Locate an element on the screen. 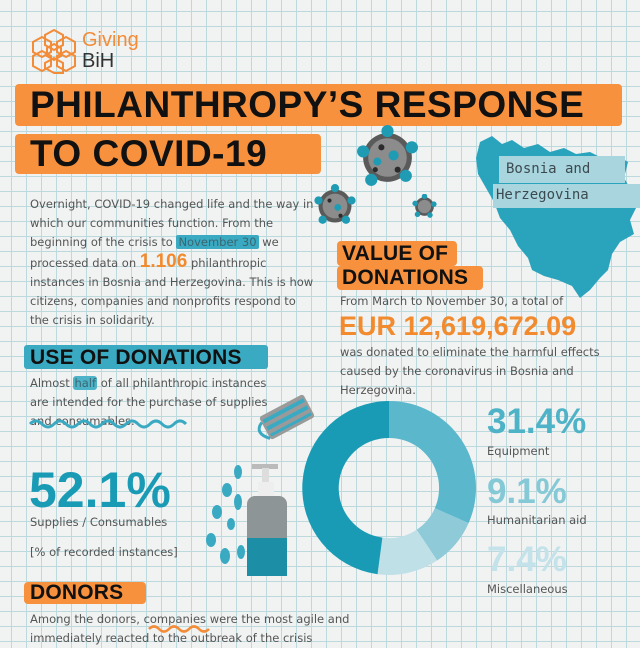 The image size is (640, 648). humanitarian-label: Humanitarian aid is located at coordinates (537, 520).